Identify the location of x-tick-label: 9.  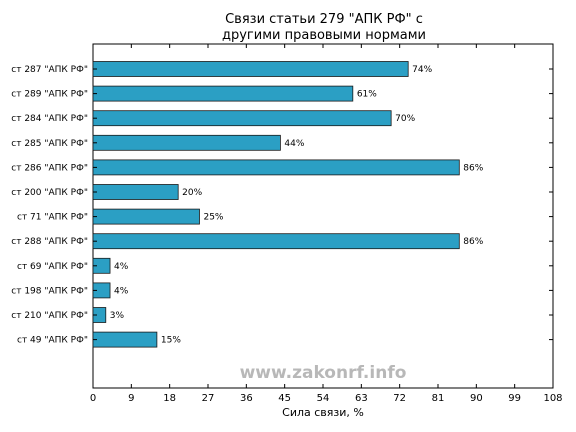
(131, 398).